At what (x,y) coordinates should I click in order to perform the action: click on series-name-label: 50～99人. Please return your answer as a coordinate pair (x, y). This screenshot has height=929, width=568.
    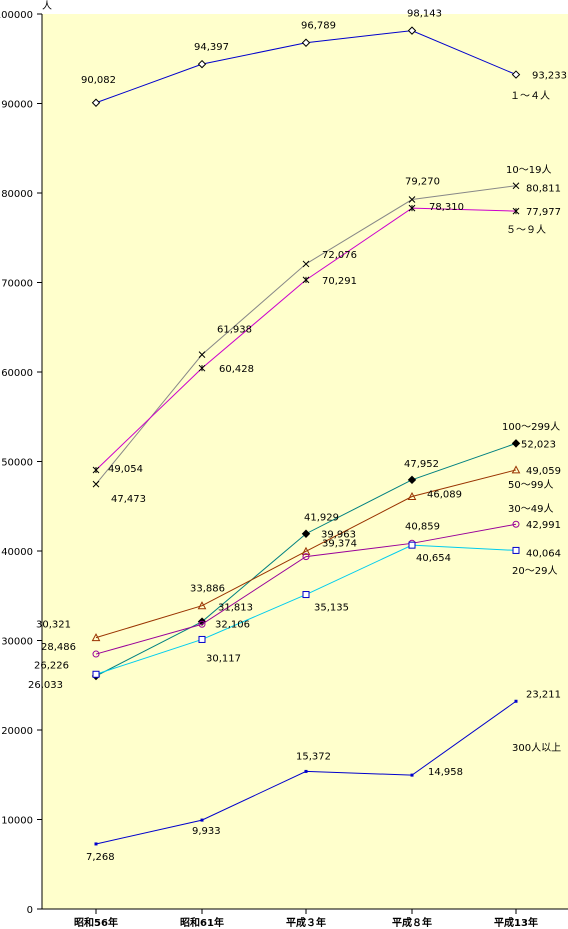
    Looking at the image, I should click on (530, 485).